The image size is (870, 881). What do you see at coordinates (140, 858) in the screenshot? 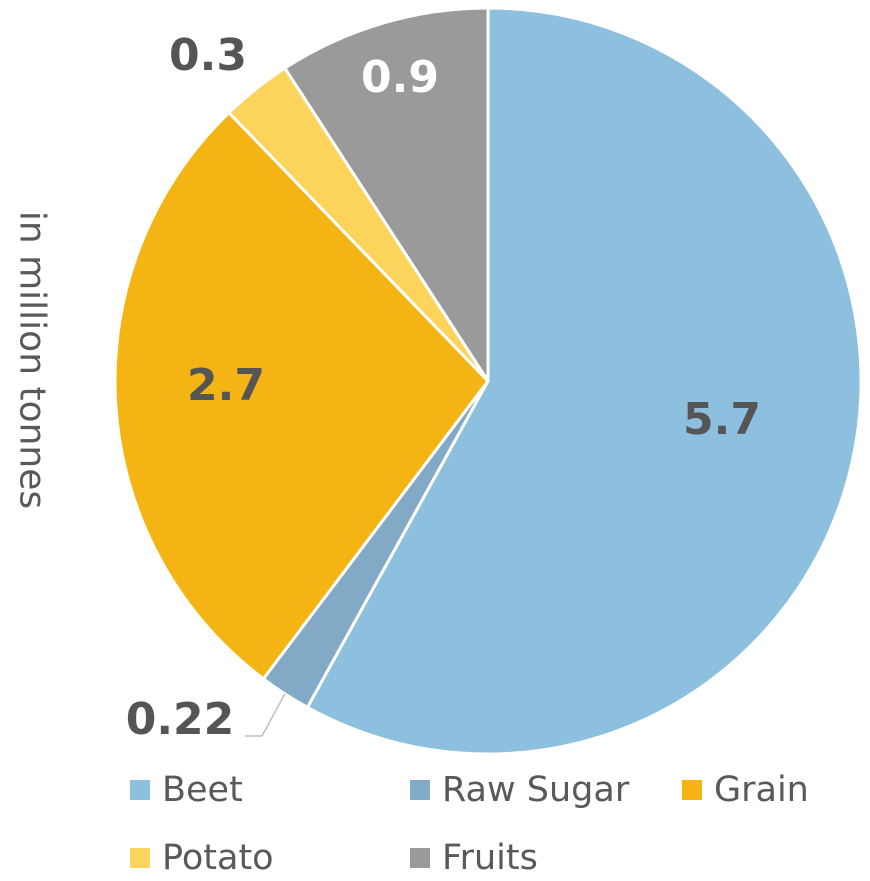
I see `legend-swatch-potato` at bounding box center [140, 858].